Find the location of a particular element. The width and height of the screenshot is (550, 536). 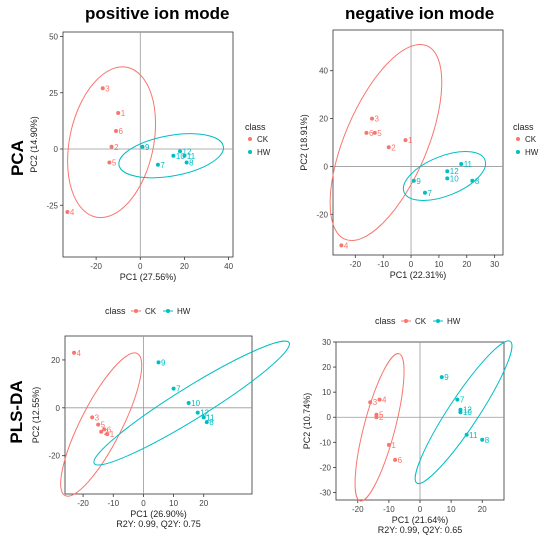

y-tick-label: 10 is located at coordinates (326, 392).